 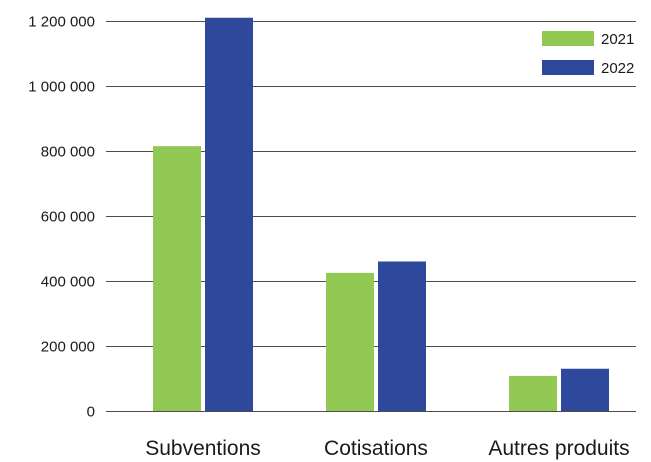 I want to click on bar-2021-cotisations, so click(x=350, y=342).